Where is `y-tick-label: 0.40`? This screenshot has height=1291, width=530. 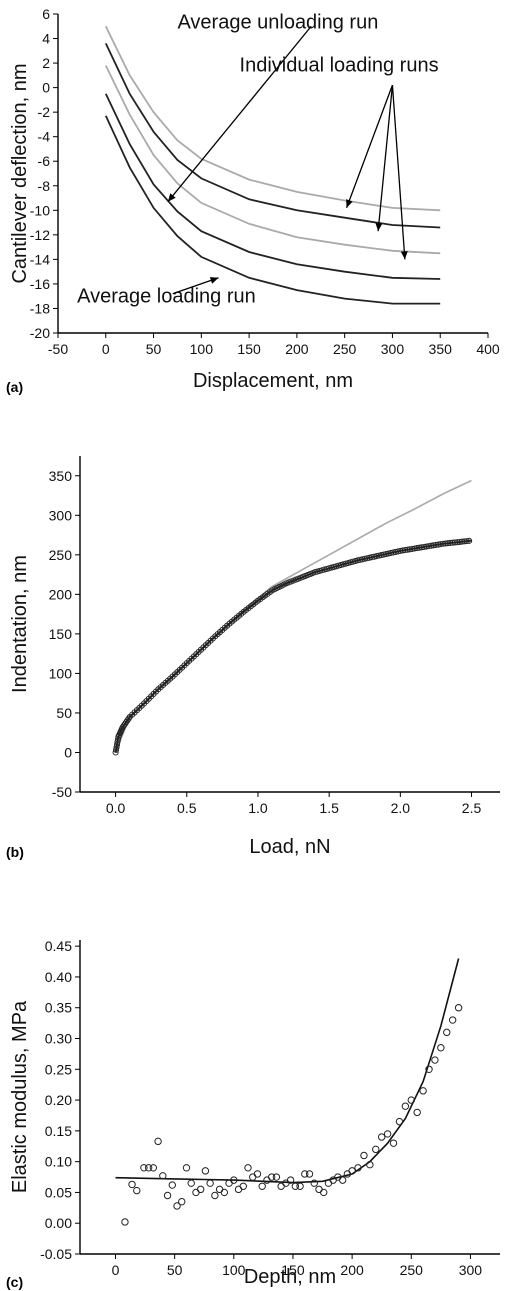 y-tick-label: 0.40 is located at coordinates (58, 977).